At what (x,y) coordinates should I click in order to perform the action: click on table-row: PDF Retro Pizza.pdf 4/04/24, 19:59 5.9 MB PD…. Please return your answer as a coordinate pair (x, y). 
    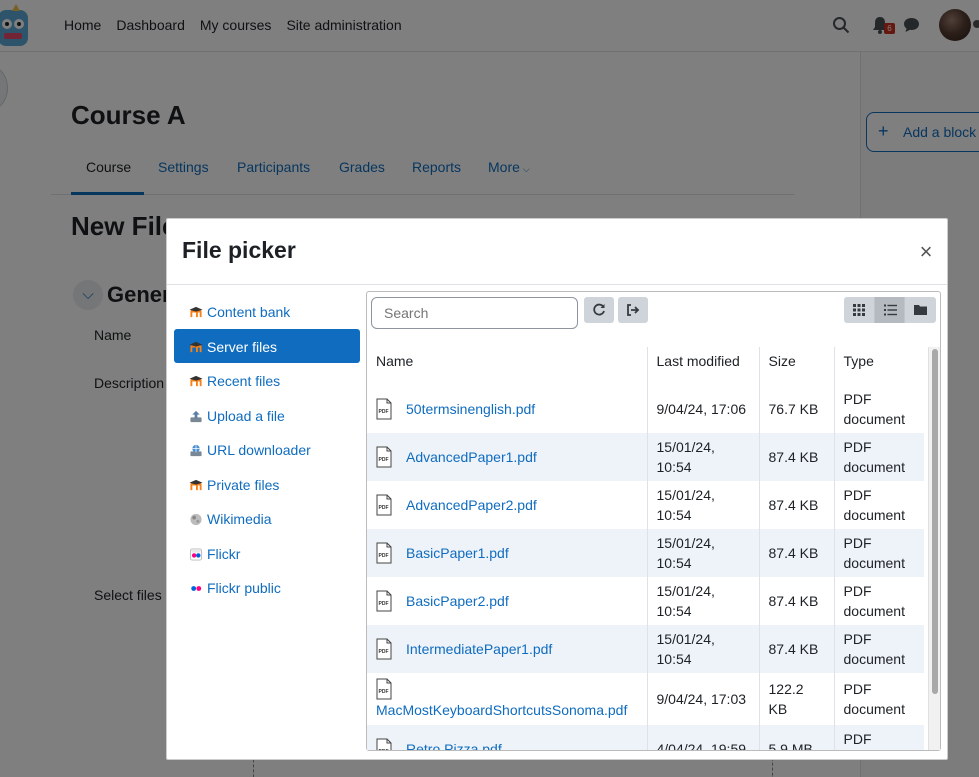
    Looking at the image, I should click on (645, 737).